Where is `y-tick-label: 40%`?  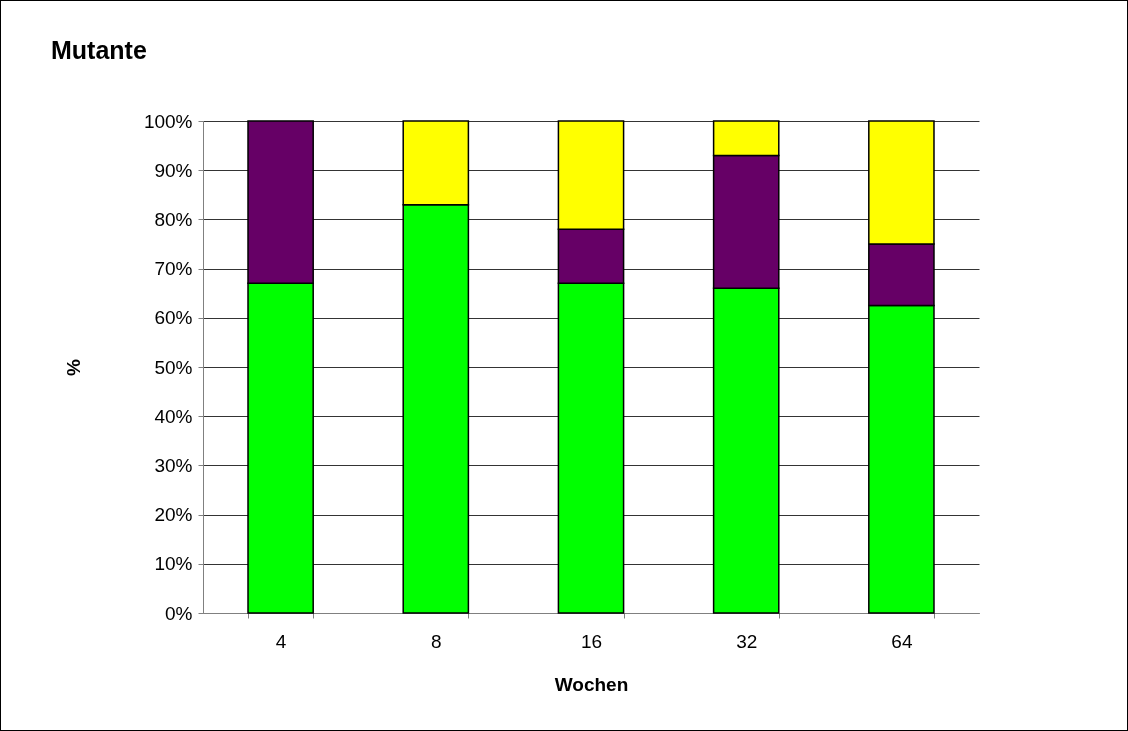
y-tick-label: 40% is located at coordinates (173, 416).